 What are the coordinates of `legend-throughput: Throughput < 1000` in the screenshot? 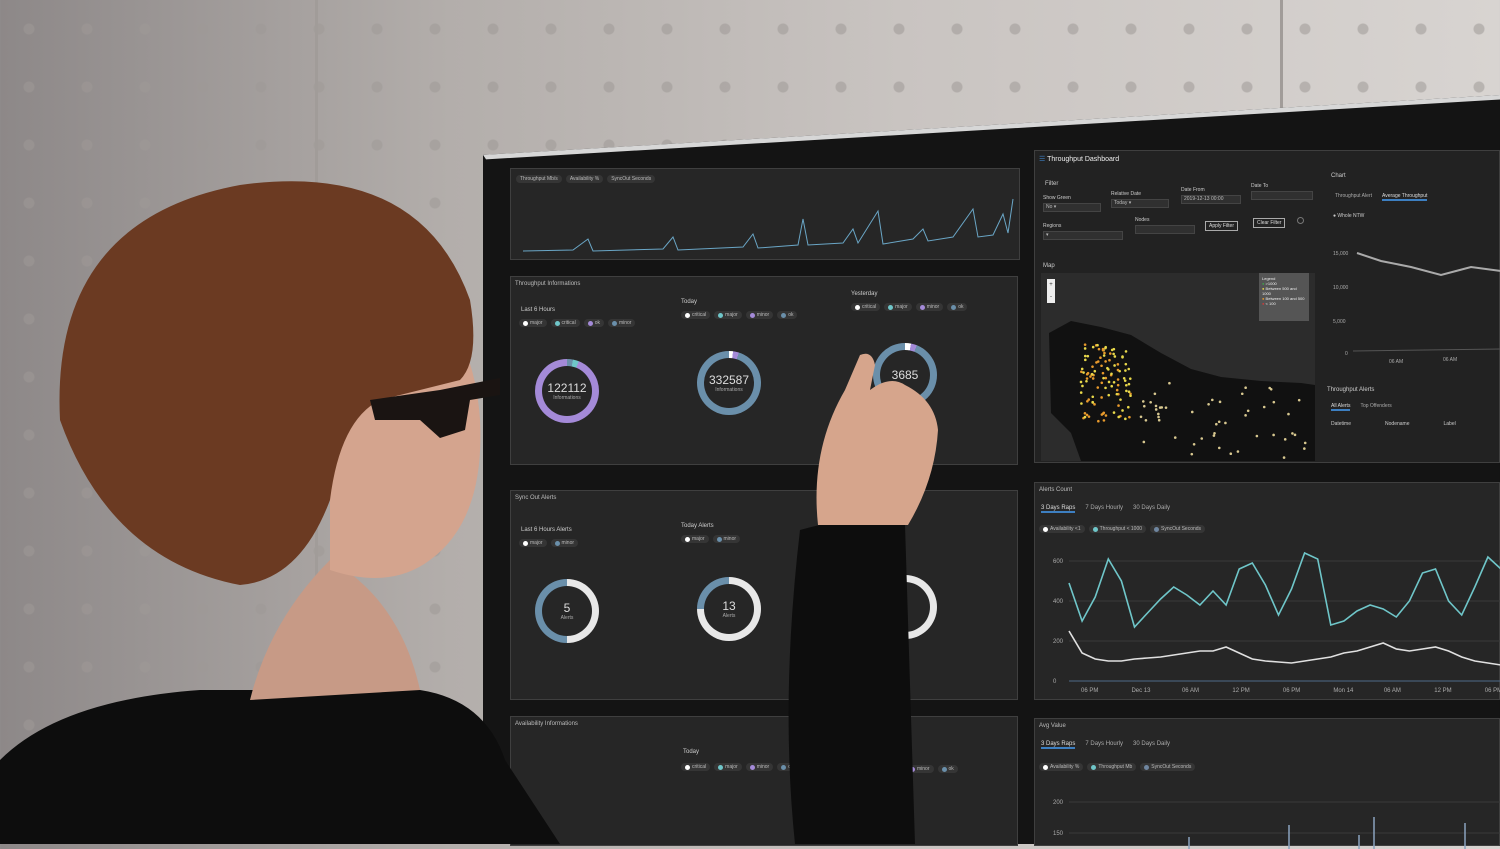 It's located at (1117, 529).